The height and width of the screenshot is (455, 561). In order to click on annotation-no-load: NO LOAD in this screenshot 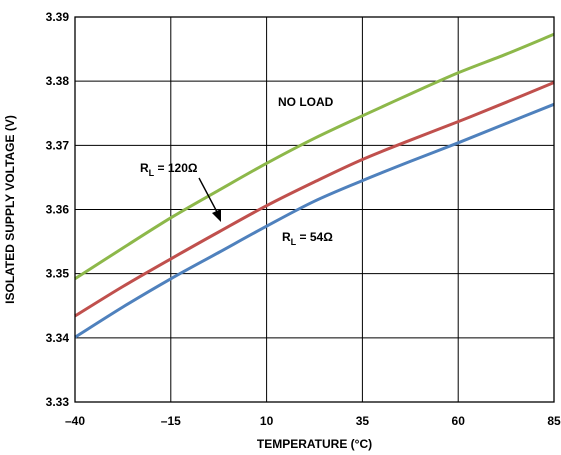, I will do `click(306, 102)`.